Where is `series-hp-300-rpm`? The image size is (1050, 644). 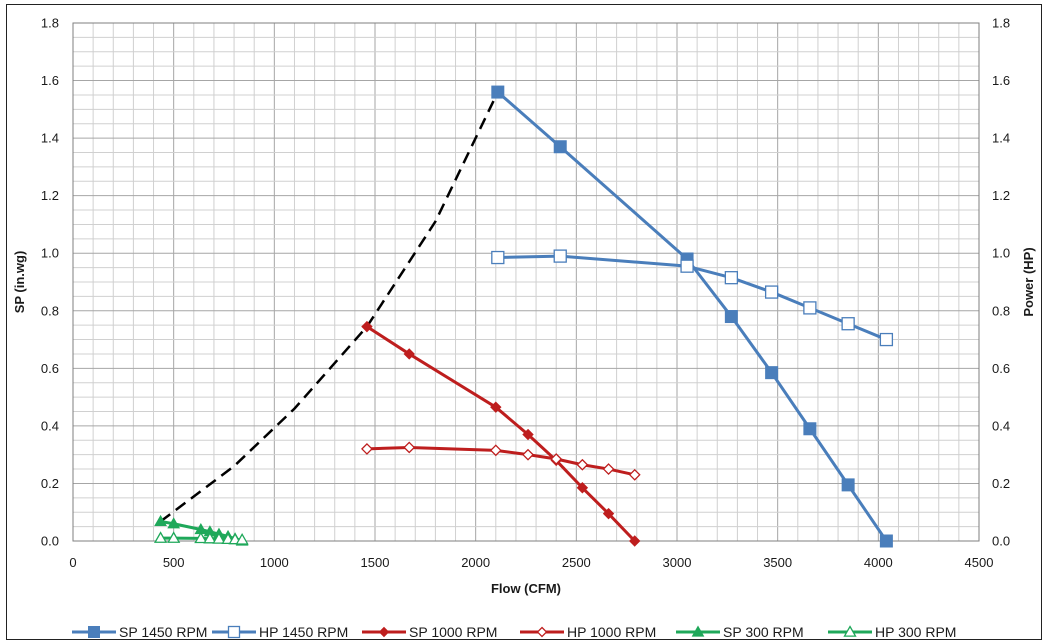
series-hp-300-rpm is located at coordinates (201, 538).